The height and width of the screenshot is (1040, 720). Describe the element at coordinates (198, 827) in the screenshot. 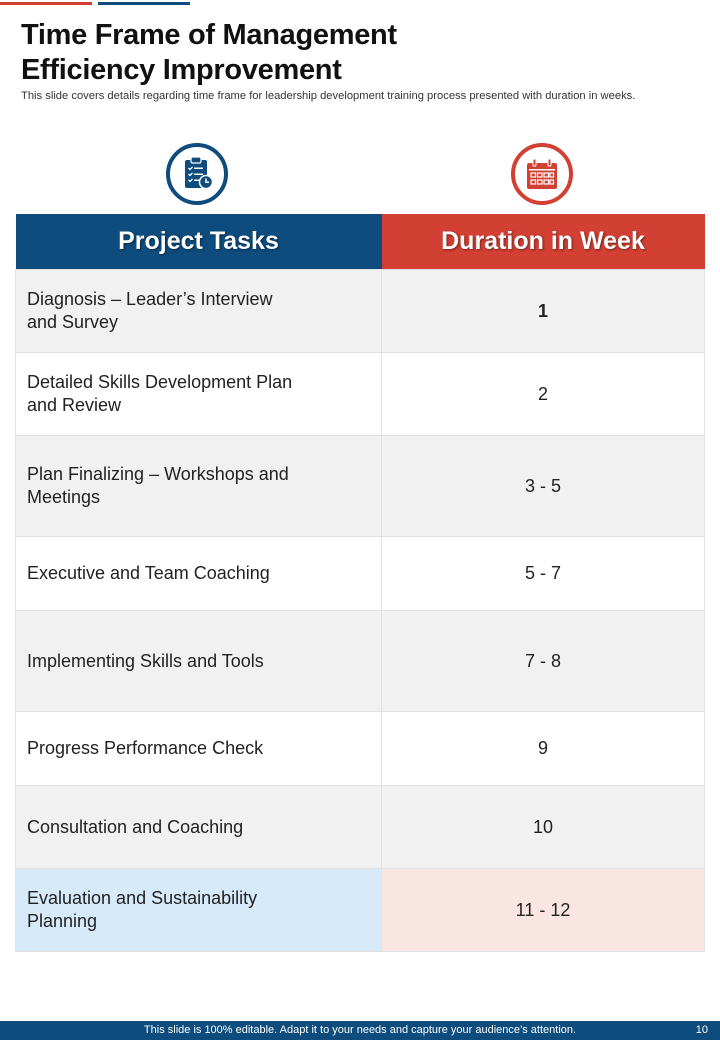

I see `task-cell: Consultation and Coaching` at that location.